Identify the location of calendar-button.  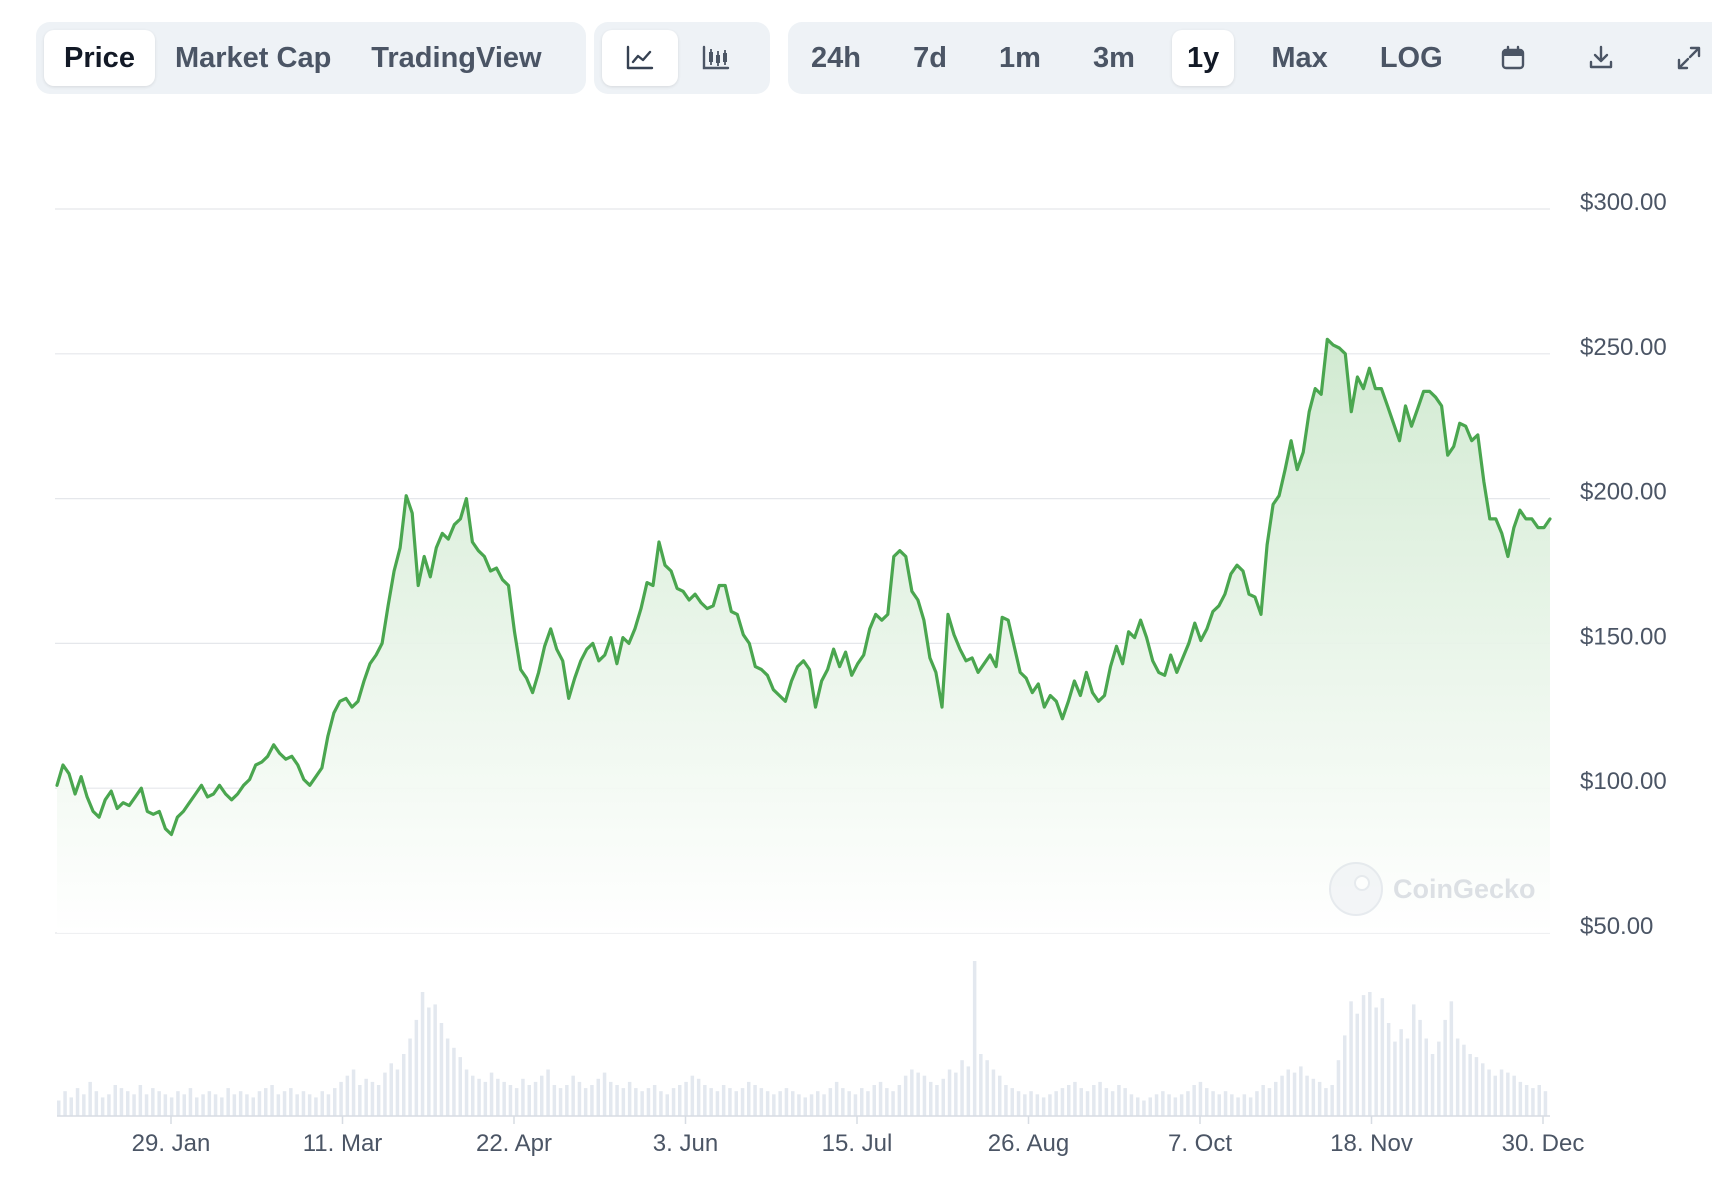
(1513, 58).